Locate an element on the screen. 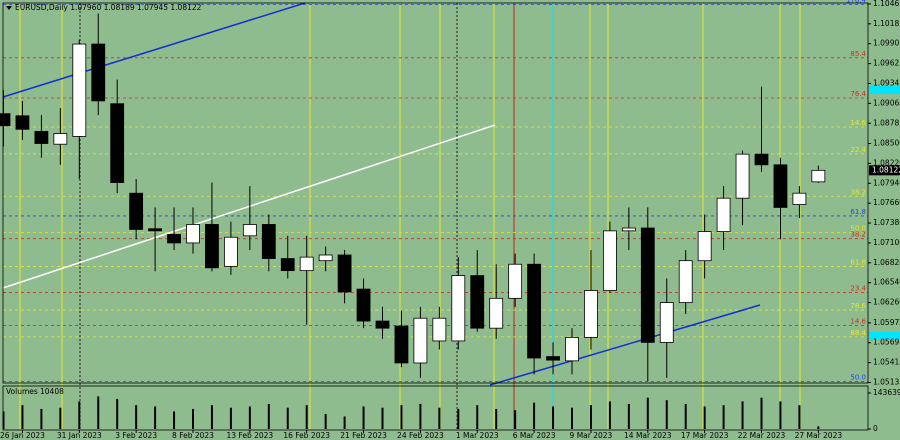 This screenshot has width=900, height=440. x-tick-label: 3 Feb 2023 is located at coordinates (136, 435).